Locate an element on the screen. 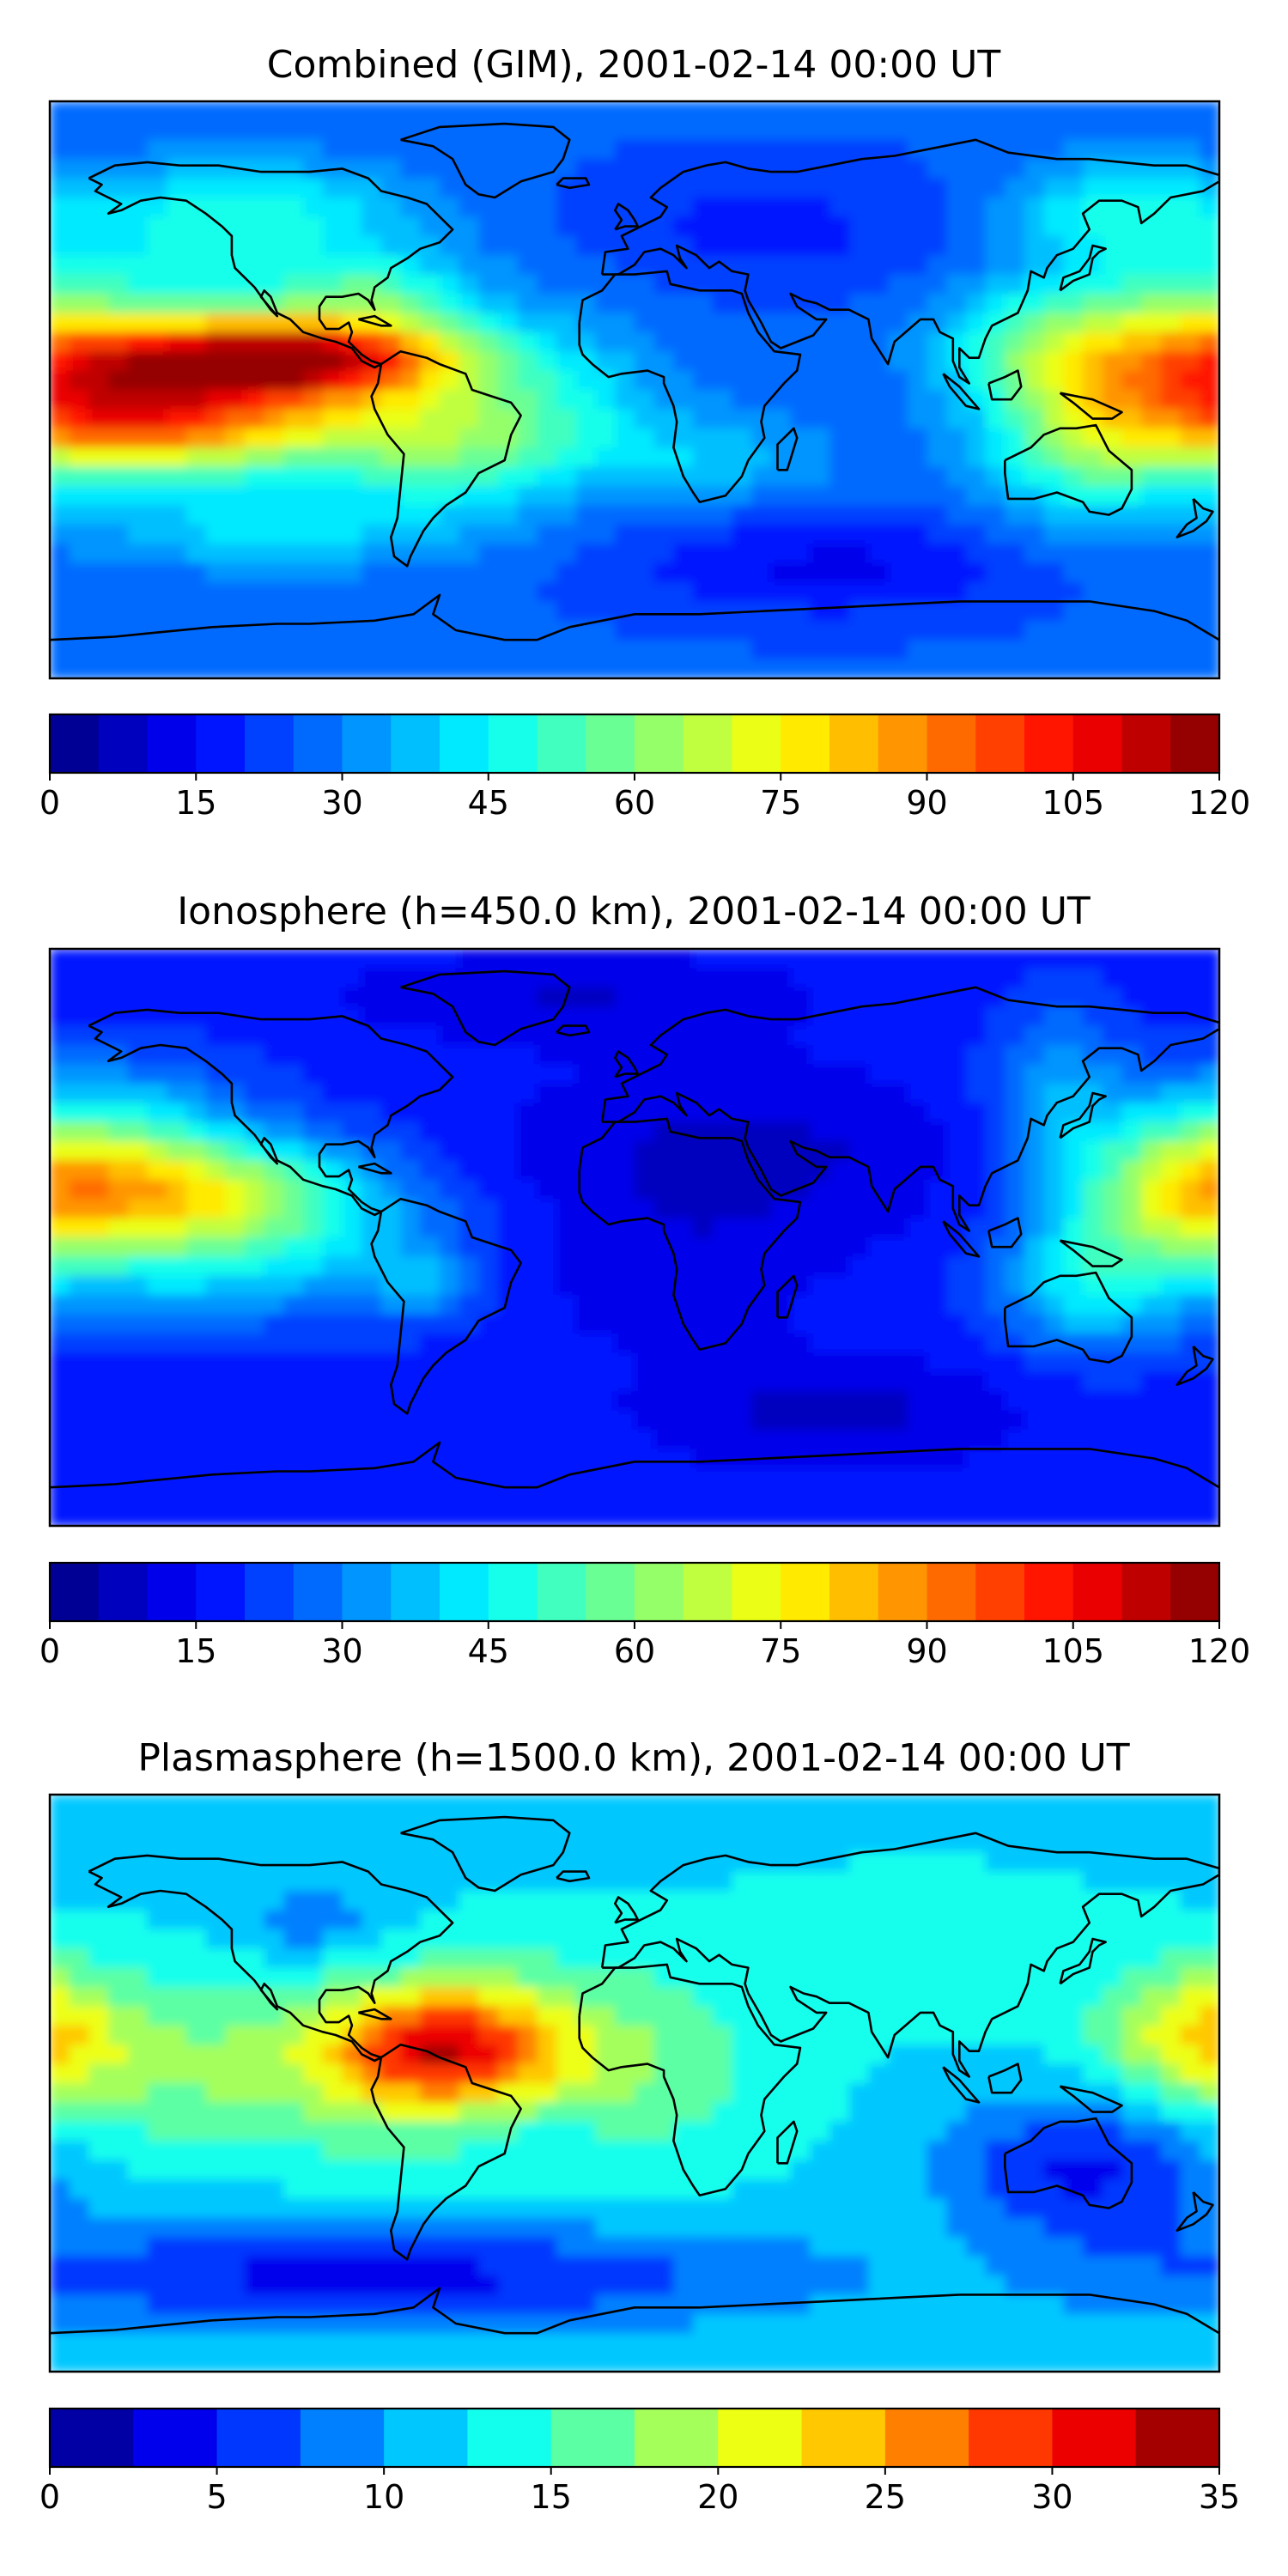 This screenshot has width=1288, height=2576. colorbar-segment is located at coordinates (221, 744).